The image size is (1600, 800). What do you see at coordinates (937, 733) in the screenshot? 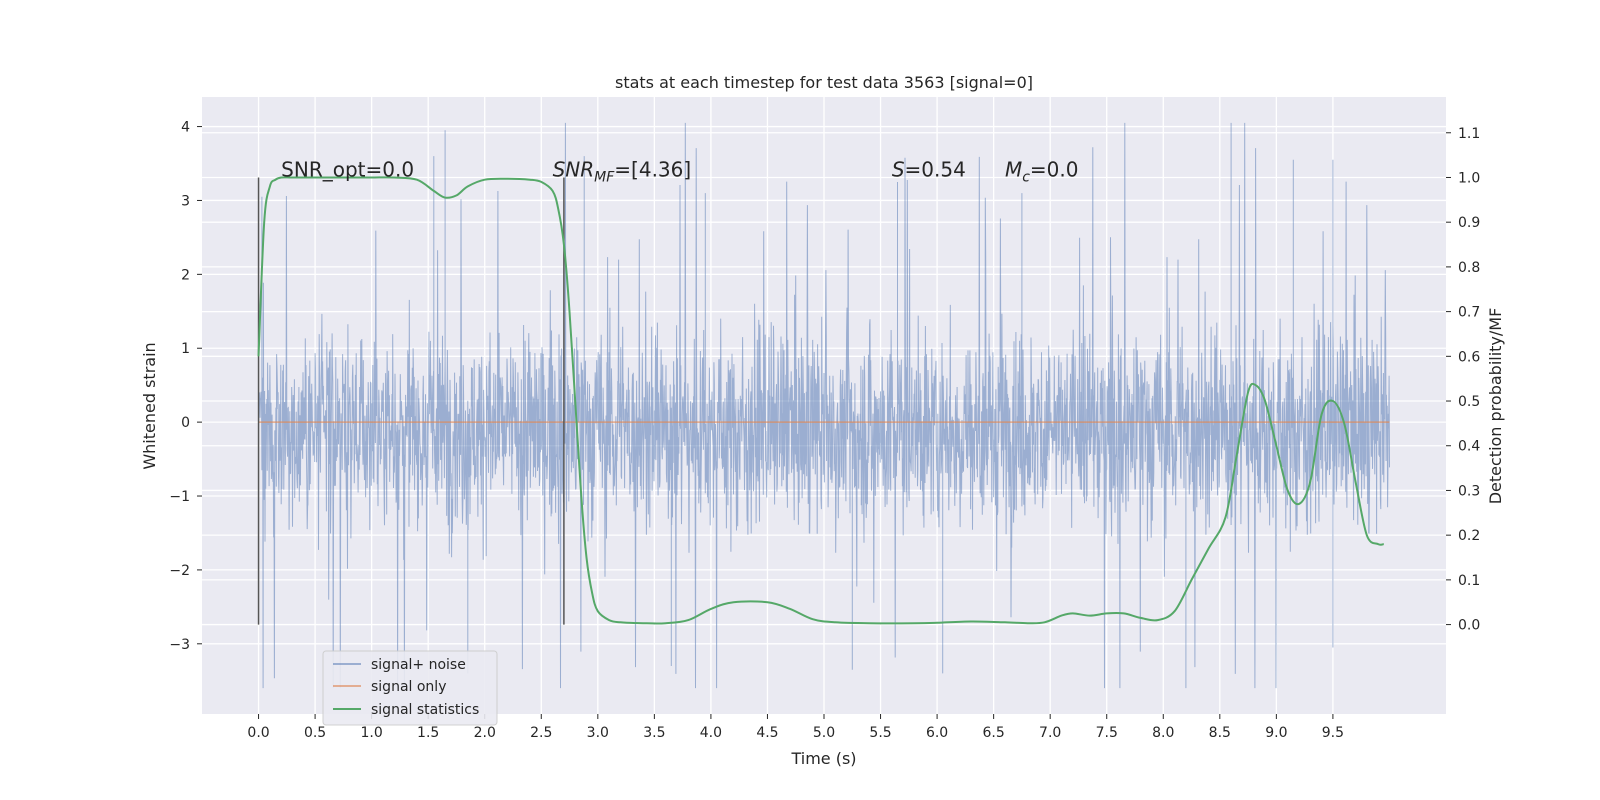
I see `x-tick-label-12: 6.0` at bounding box center [937, 733].